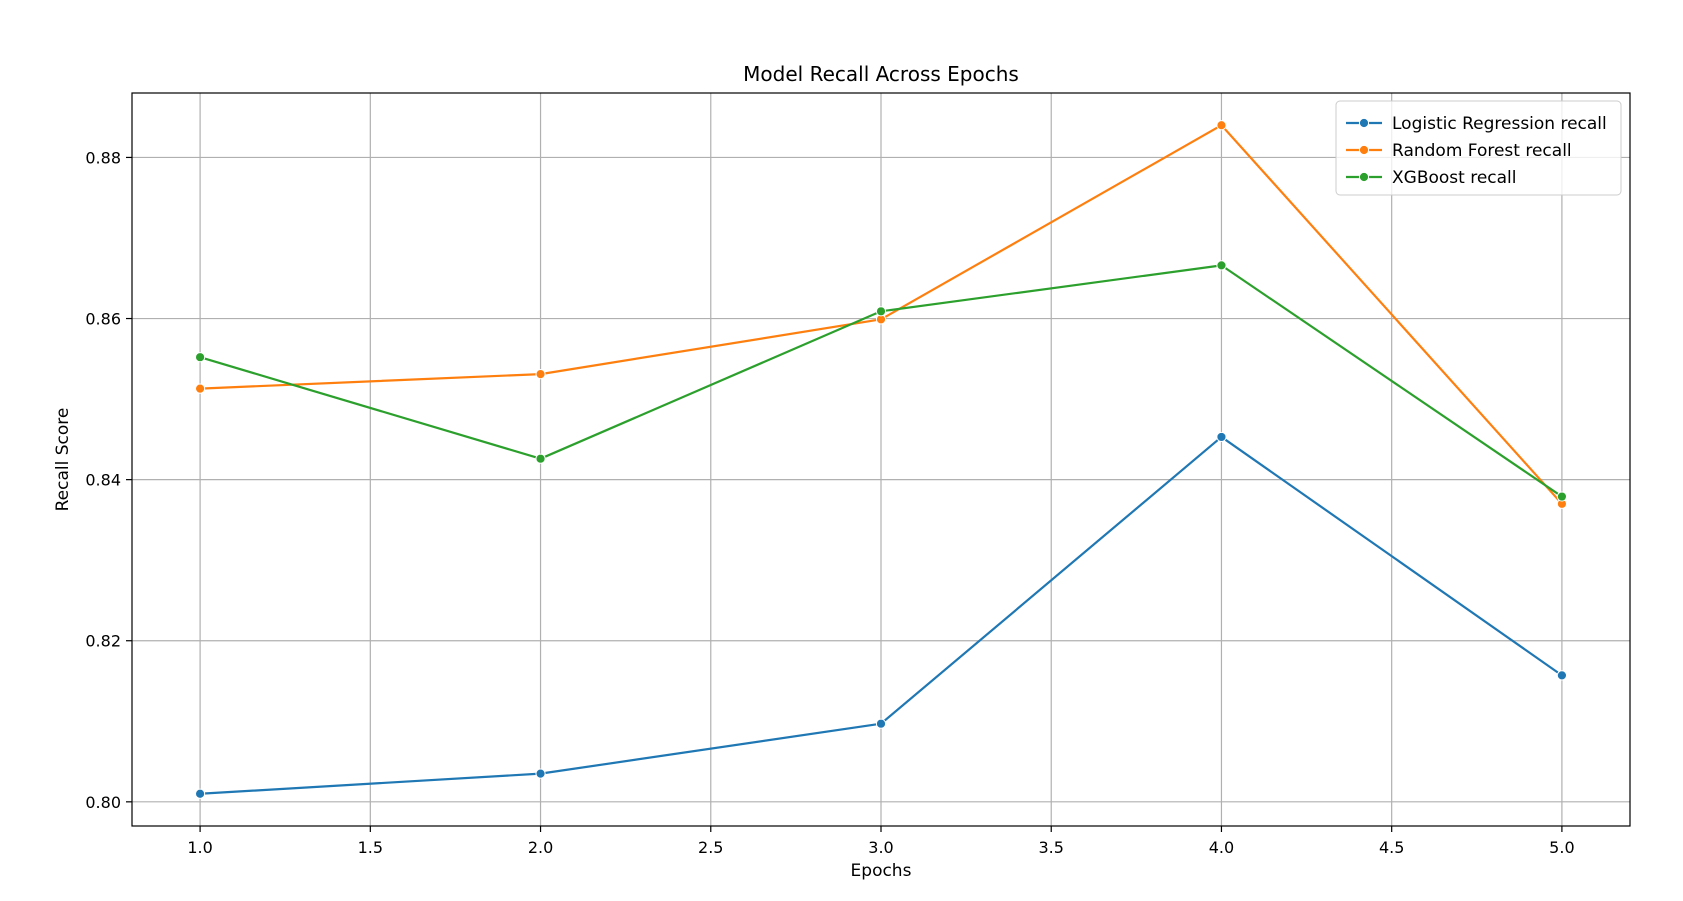 The height and width of the screenshot is (901, 1683). Describe the element at coordinates (1221, 847) in the screenshot. I see `x-tick-label: 4.0` at that location.